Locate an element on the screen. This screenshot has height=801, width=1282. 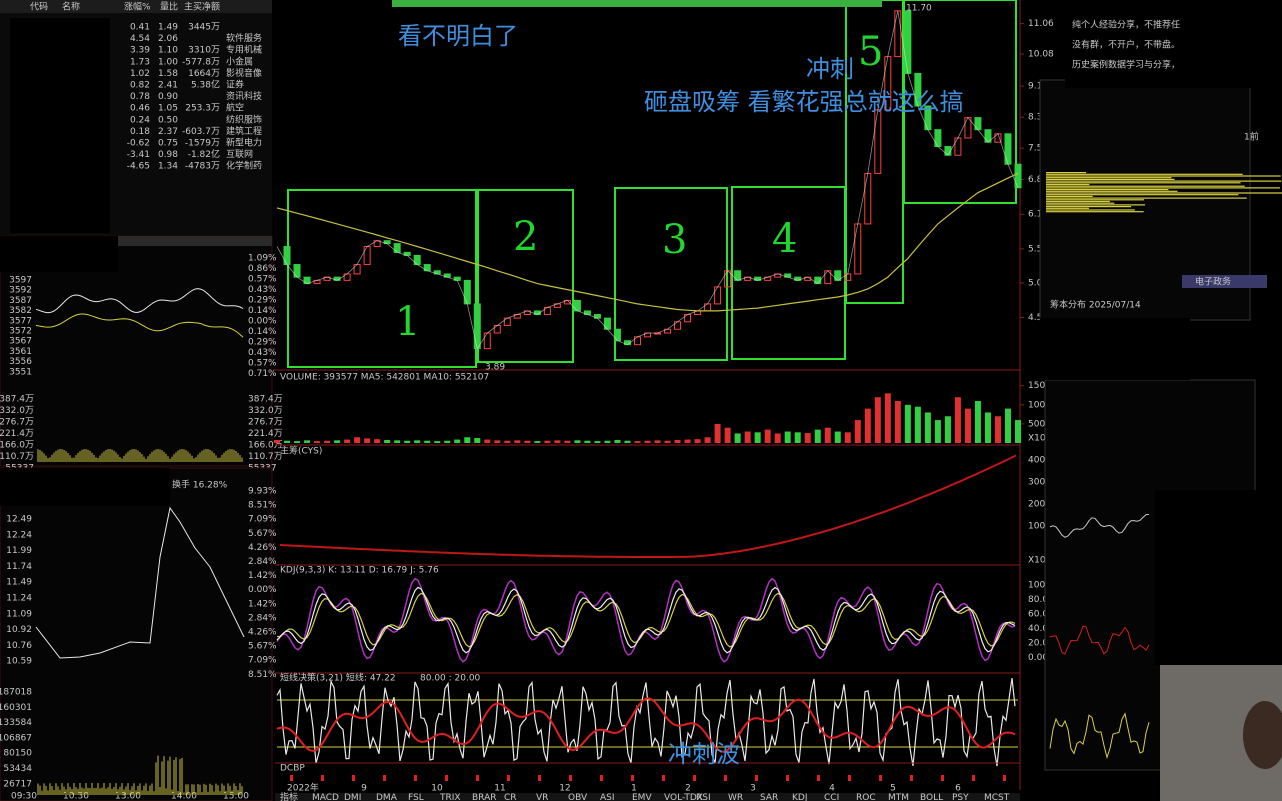
y-tick-label: 3597 is located at coordinates (20, 281).